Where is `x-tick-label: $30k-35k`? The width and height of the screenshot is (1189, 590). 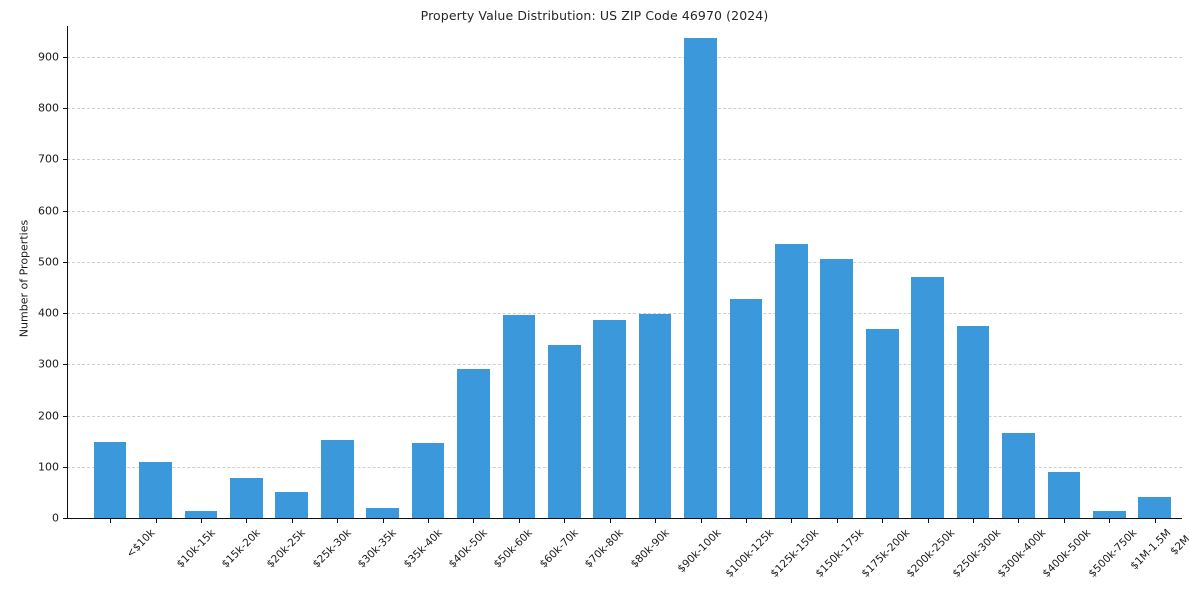 x-tick-label: $30k-35k is located at coordinates (377, 549).